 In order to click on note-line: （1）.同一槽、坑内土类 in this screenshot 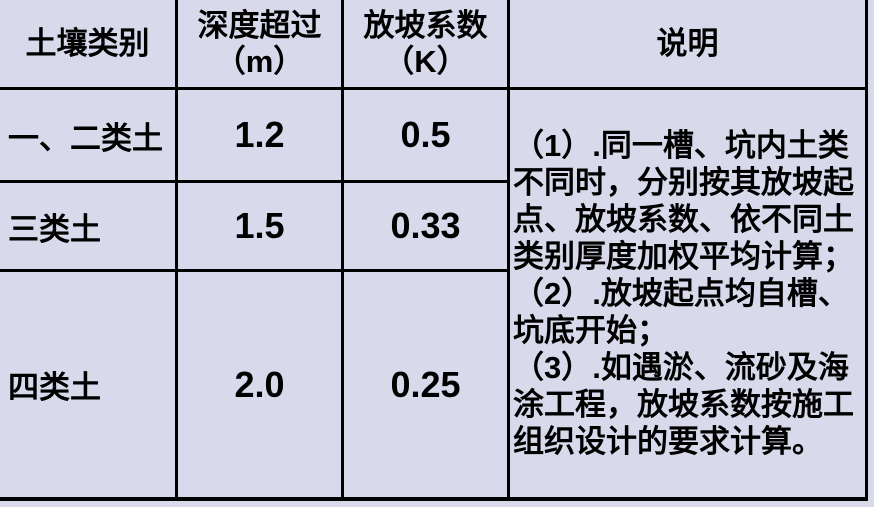, I will do `click(681, 145)`.